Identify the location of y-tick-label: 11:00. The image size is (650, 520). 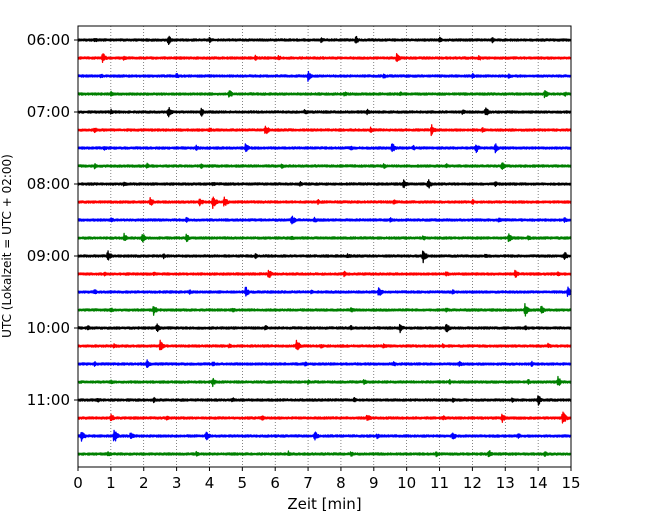
(48, 400).